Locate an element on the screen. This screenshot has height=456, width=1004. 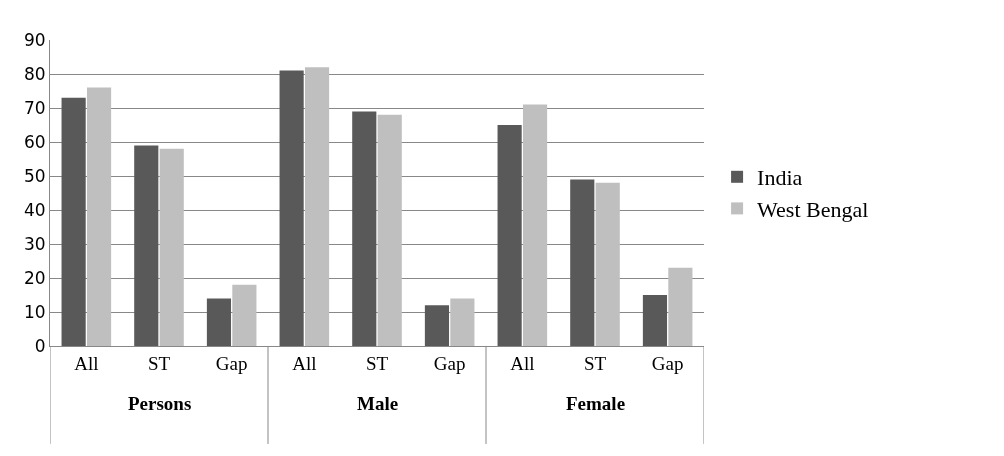
y-tick-label: 60 is located at coordinates (34, 141).